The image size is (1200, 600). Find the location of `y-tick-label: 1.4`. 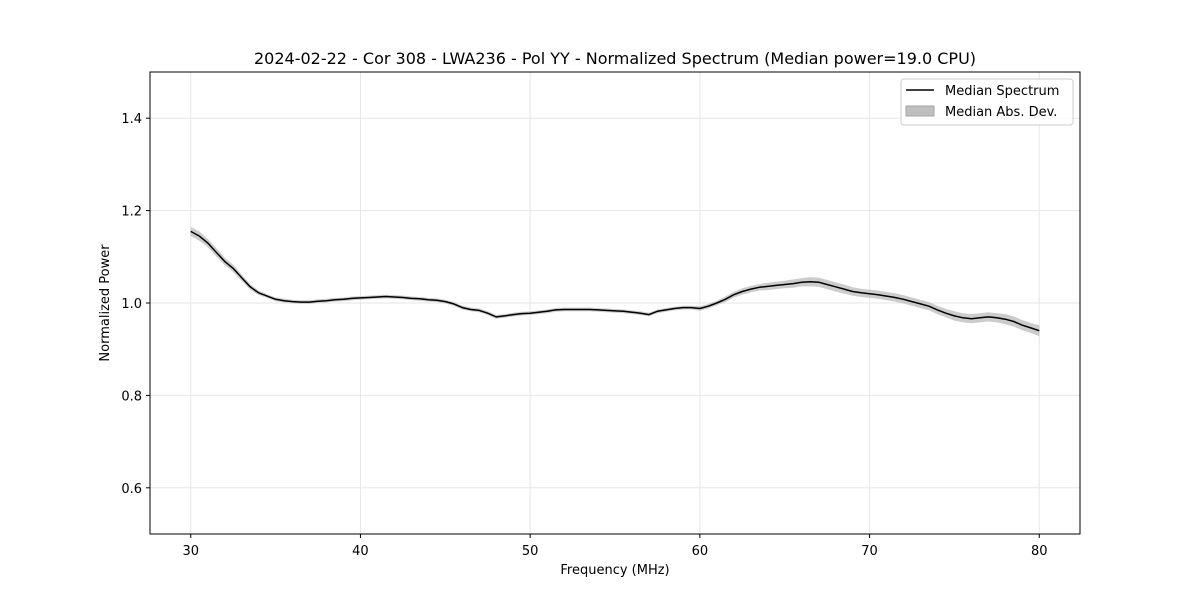

y-tick-label: 1.4 is located at coordinates (131, 119).